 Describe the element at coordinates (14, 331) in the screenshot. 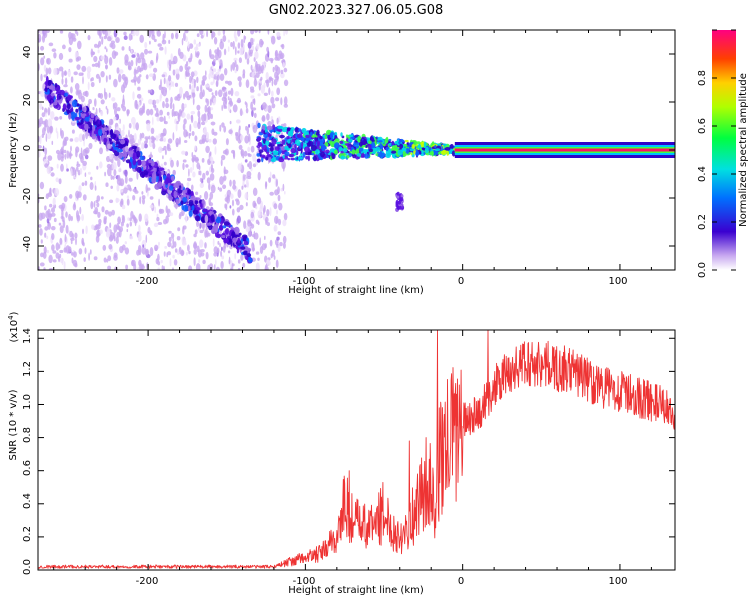

I see `scale-note-prefix: (x10` at that location.